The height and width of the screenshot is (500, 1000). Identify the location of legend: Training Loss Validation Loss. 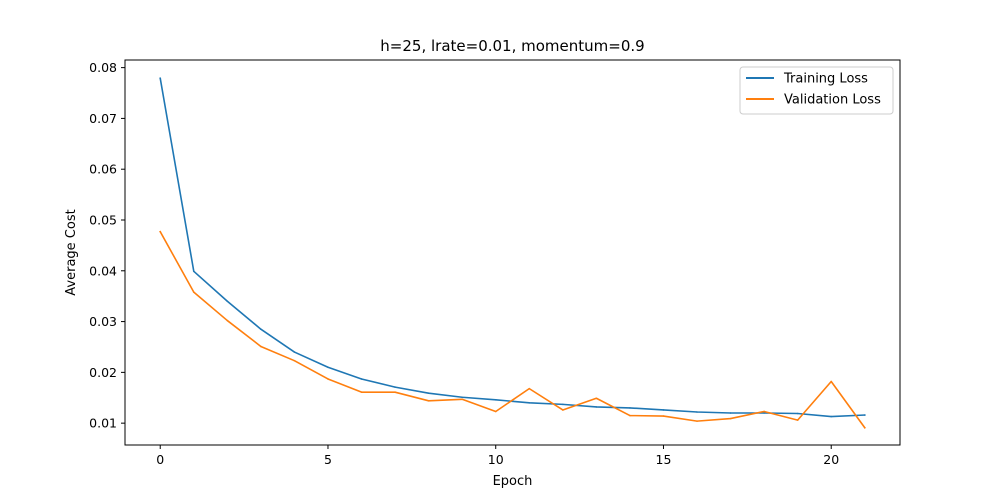
(816, 90).